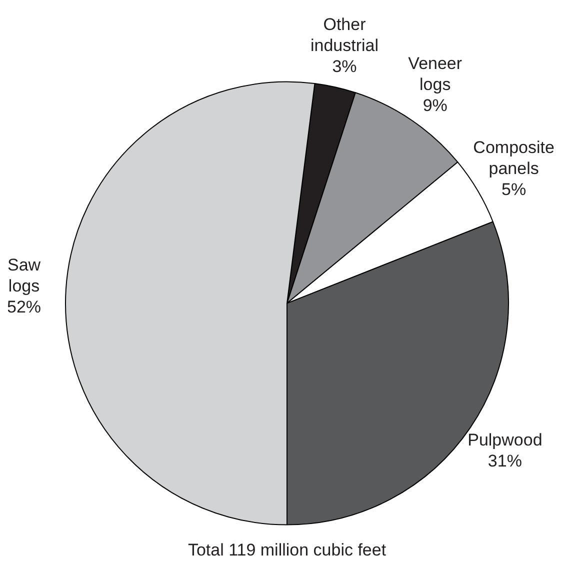 The width and height of the screenshot is (584, 577). What do you see at coordinates (514, 189) in the screenshot?
I see `data-label: 5%` at bounding box center [514, 189].